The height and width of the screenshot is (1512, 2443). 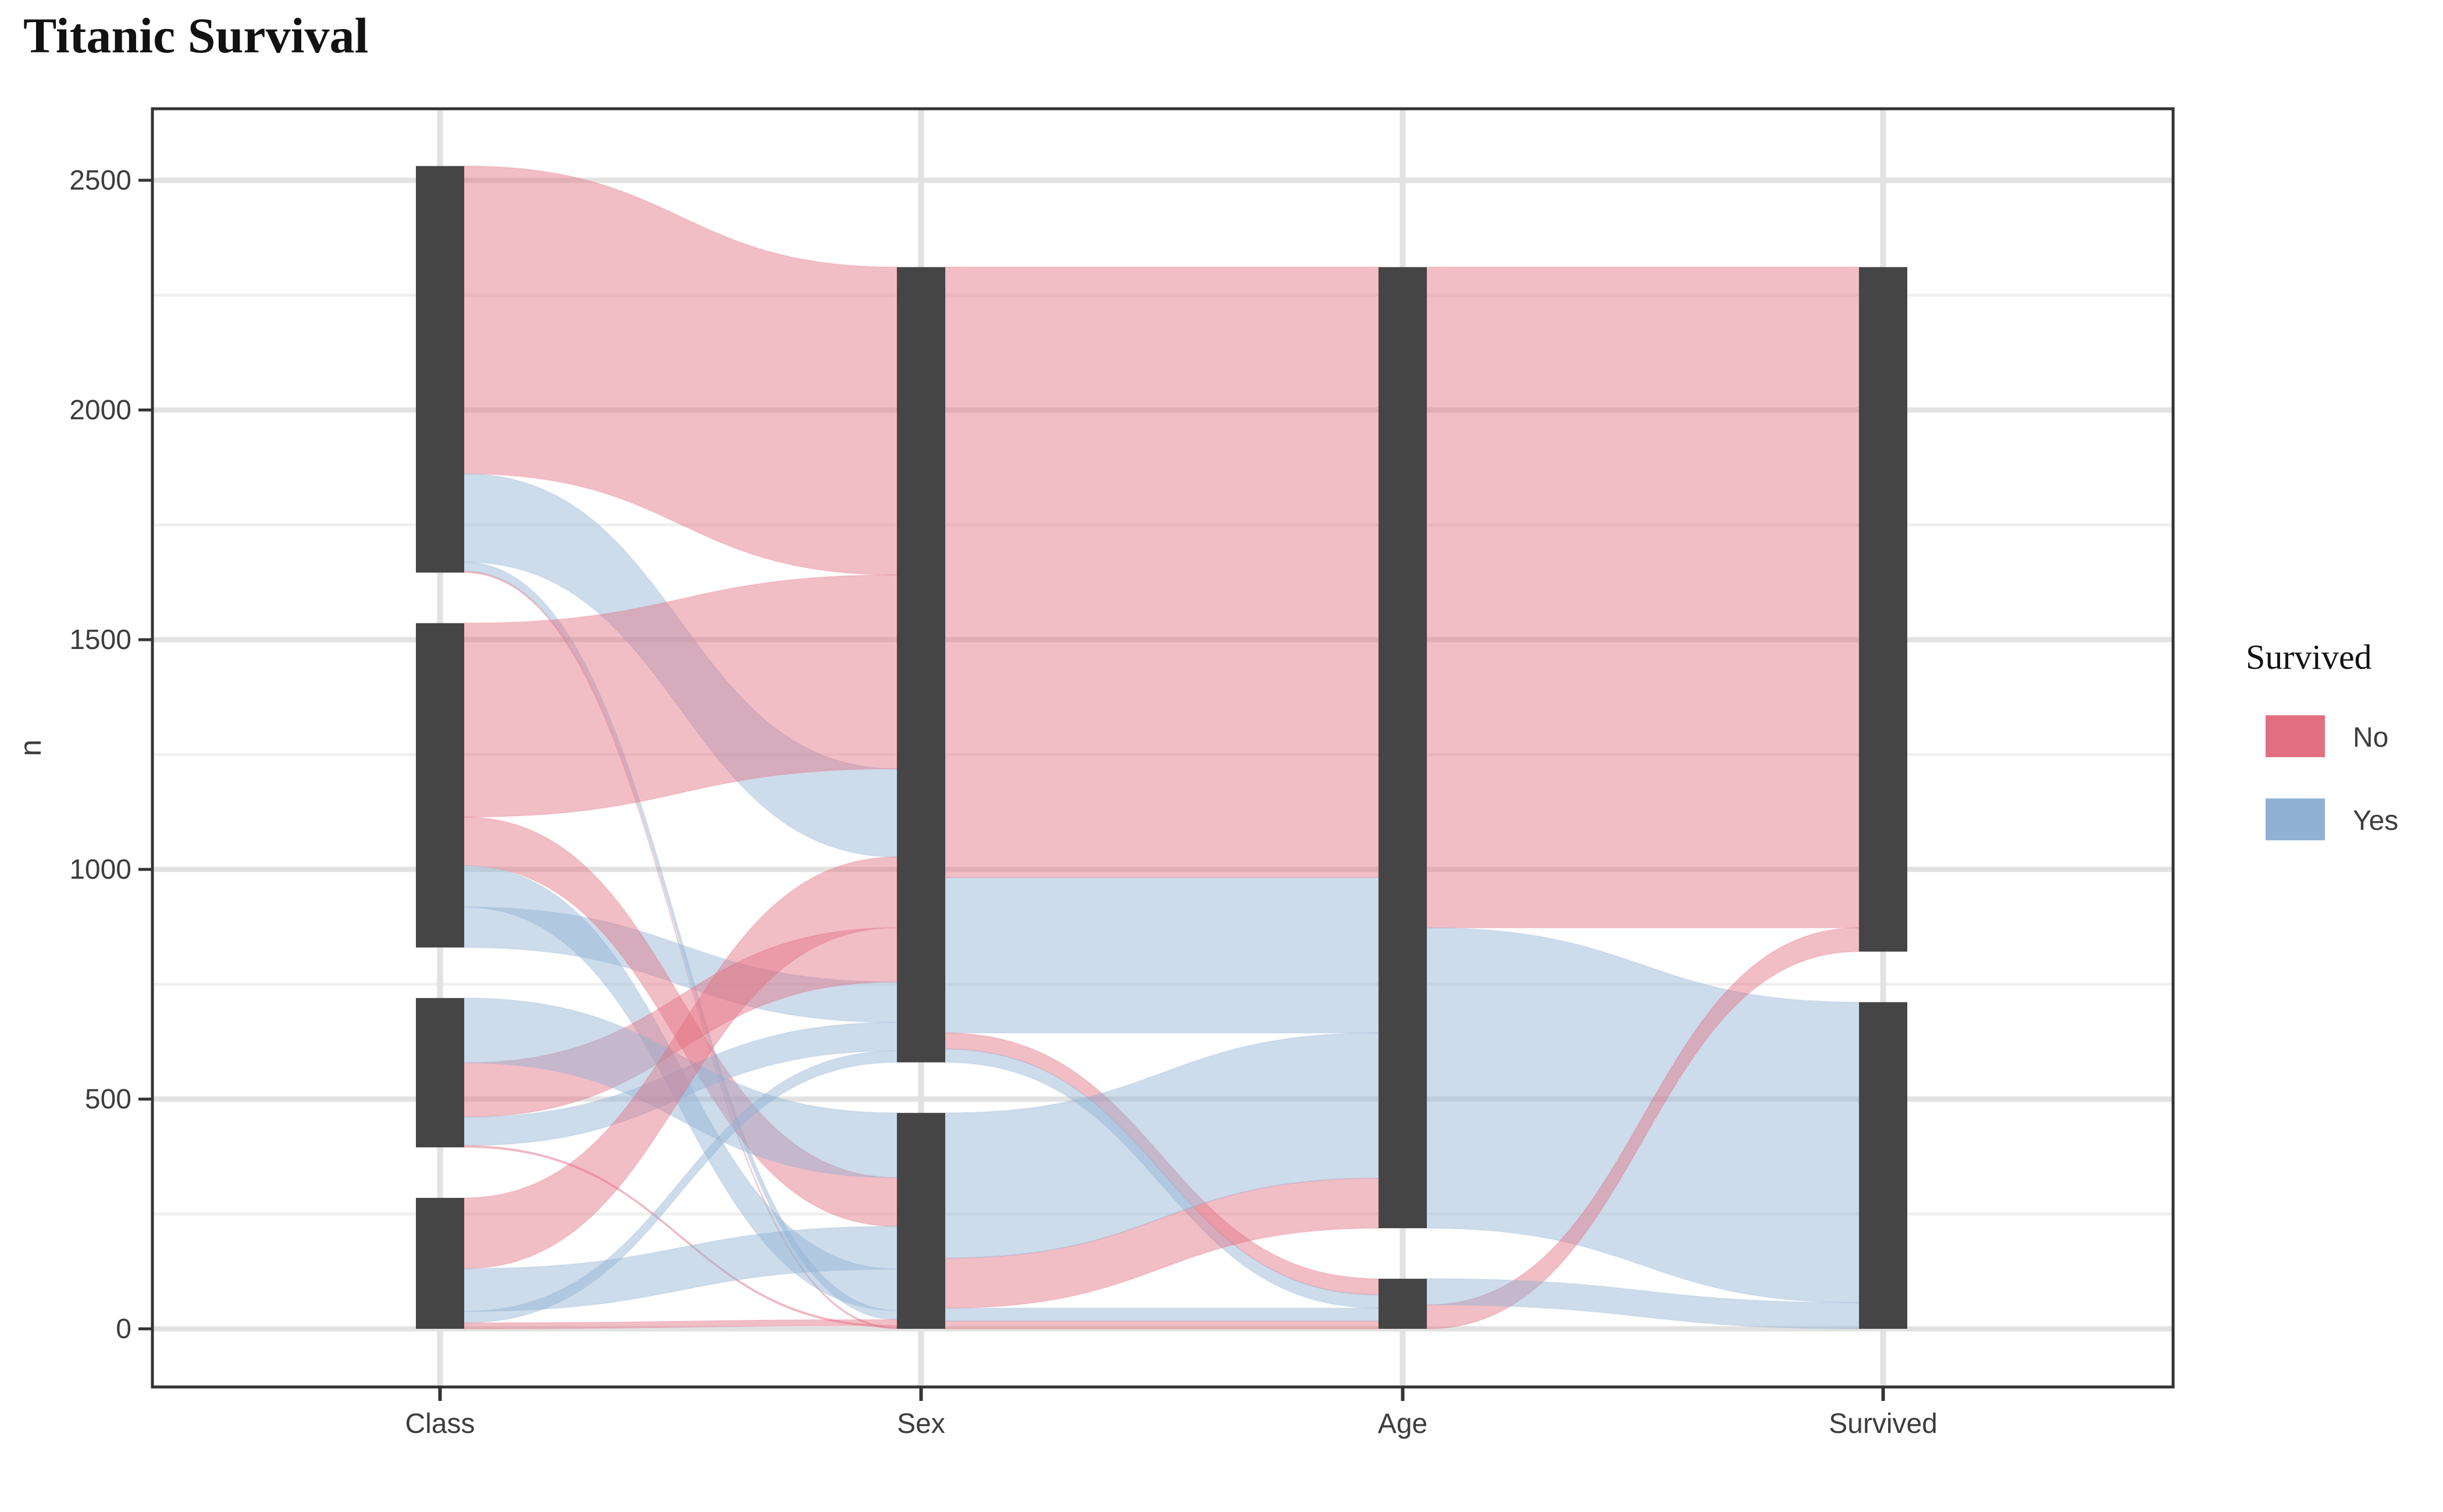 What do you see at coordinates (1403, 747) in the screenshot?
I see `stratum-age-adult` at bounding box center [1403, 747].